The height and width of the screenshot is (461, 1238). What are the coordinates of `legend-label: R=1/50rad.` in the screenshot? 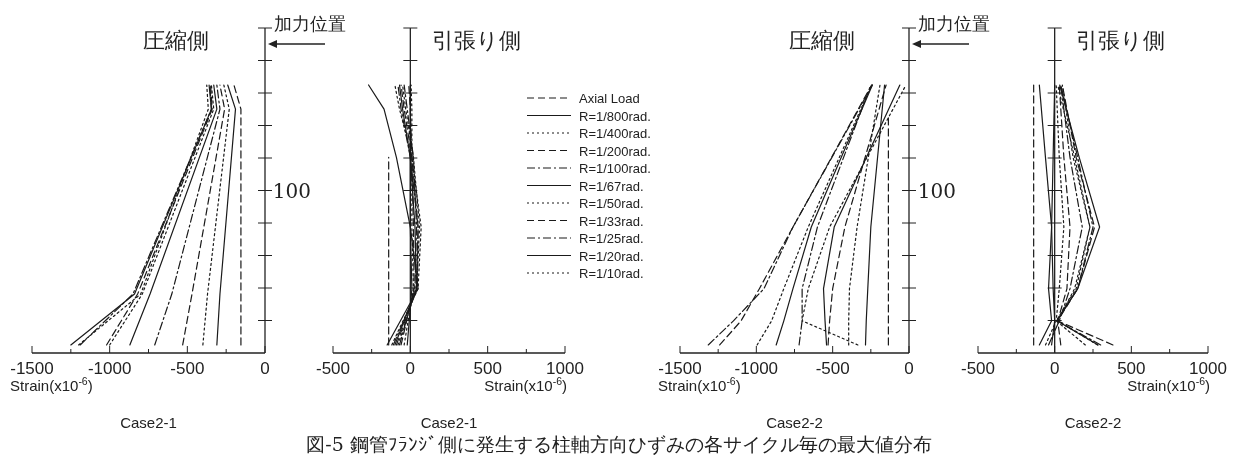 It's located at (611, 203).